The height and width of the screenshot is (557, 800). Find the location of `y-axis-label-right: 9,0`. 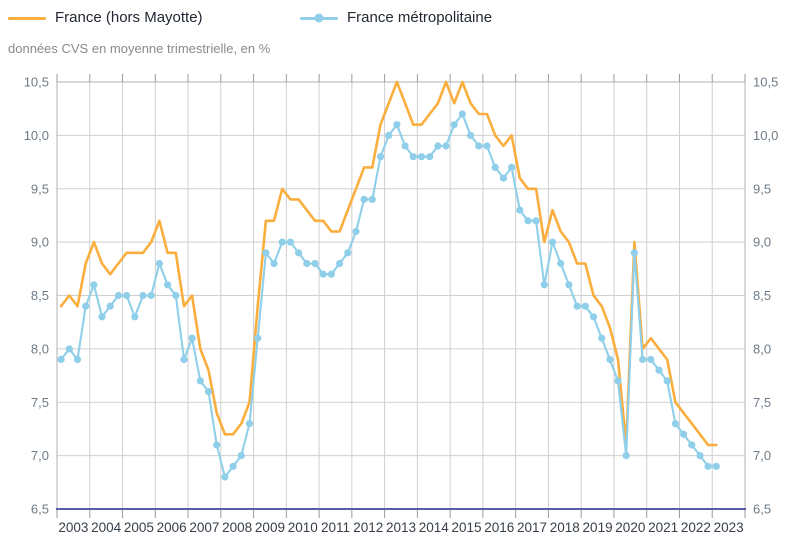

y-axis-label-right: 9,0 is located at coordinates (762, 242).